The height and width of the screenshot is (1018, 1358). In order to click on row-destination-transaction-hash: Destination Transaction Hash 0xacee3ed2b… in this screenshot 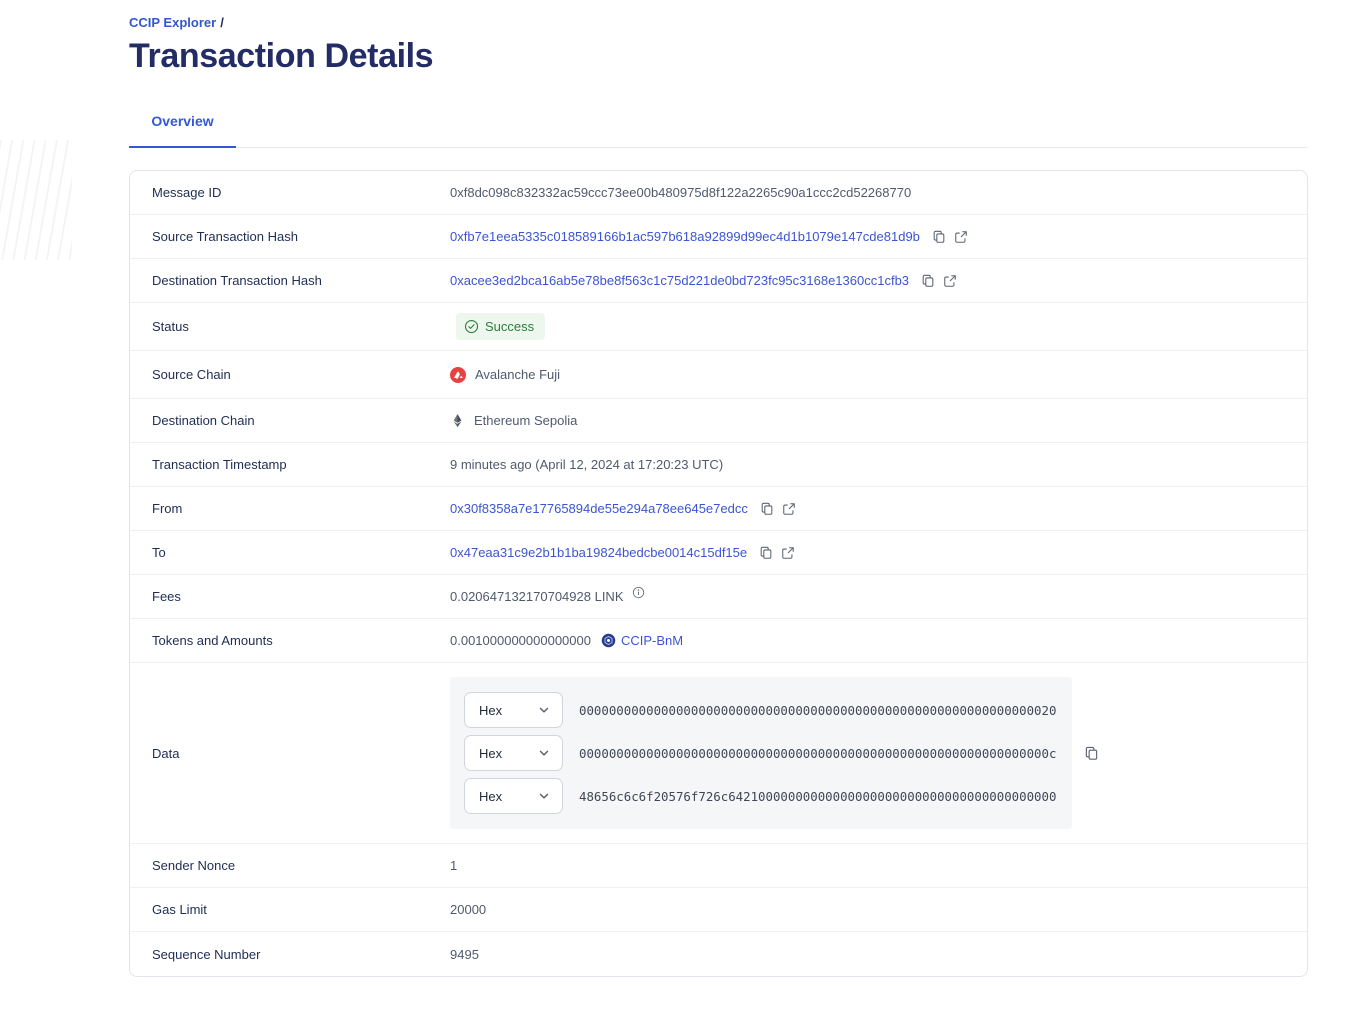, I will do `click(718, 281)`.